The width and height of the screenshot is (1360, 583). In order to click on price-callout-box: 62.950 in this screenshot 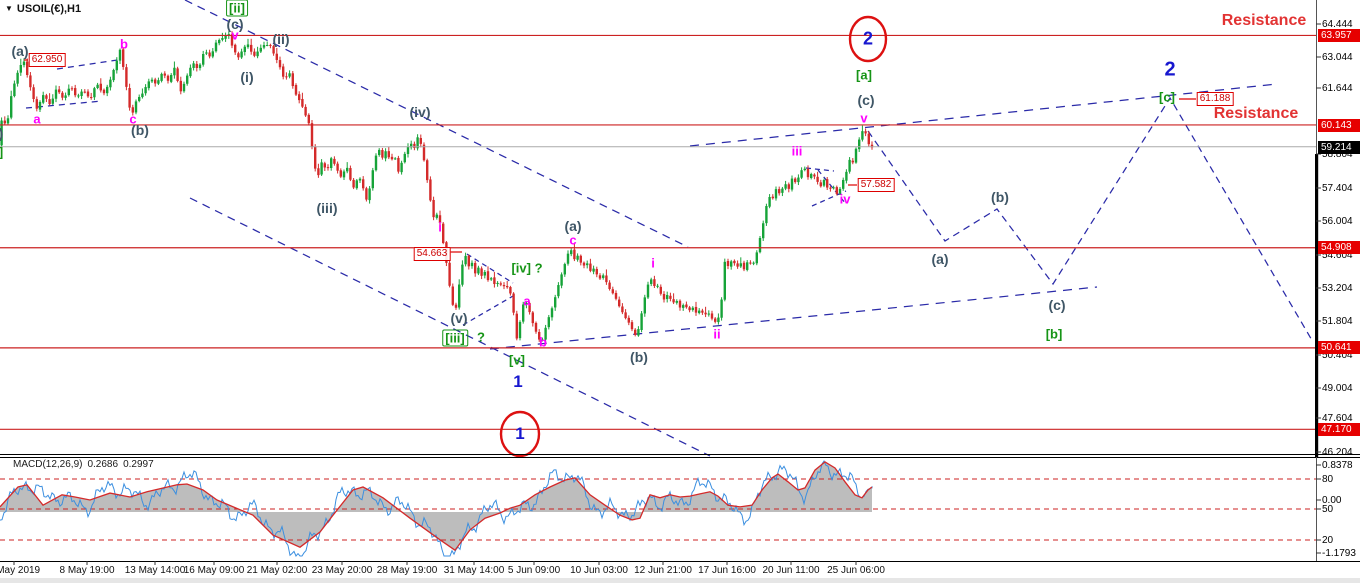, I will do `click(47, 60)`.